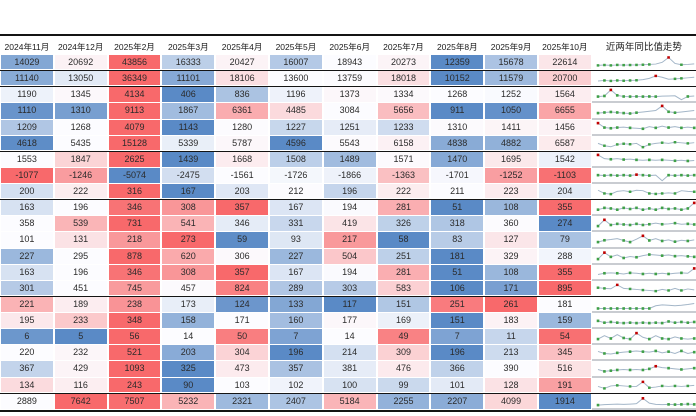  What do you see at coordinates (403, 288) in the screenshot?
I see `table-cell: 583` at bounding box center [403, 288].